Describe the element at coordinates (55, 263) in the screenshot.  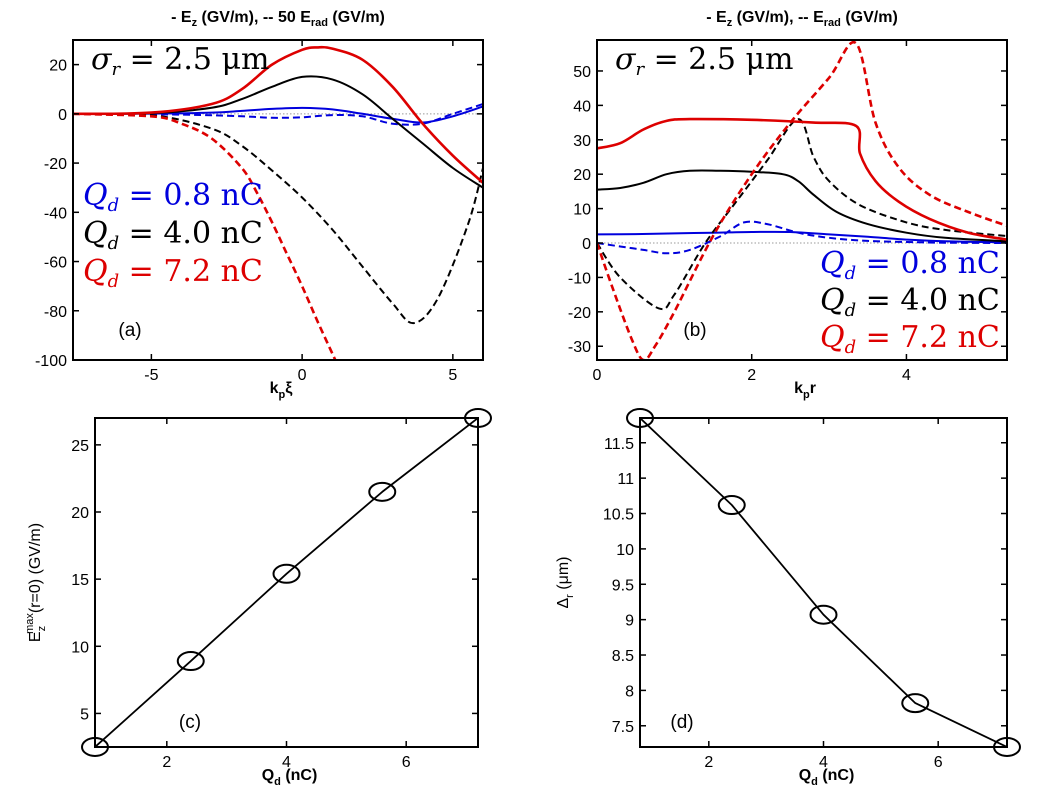
I see `y-tick-label: -60` at that location.